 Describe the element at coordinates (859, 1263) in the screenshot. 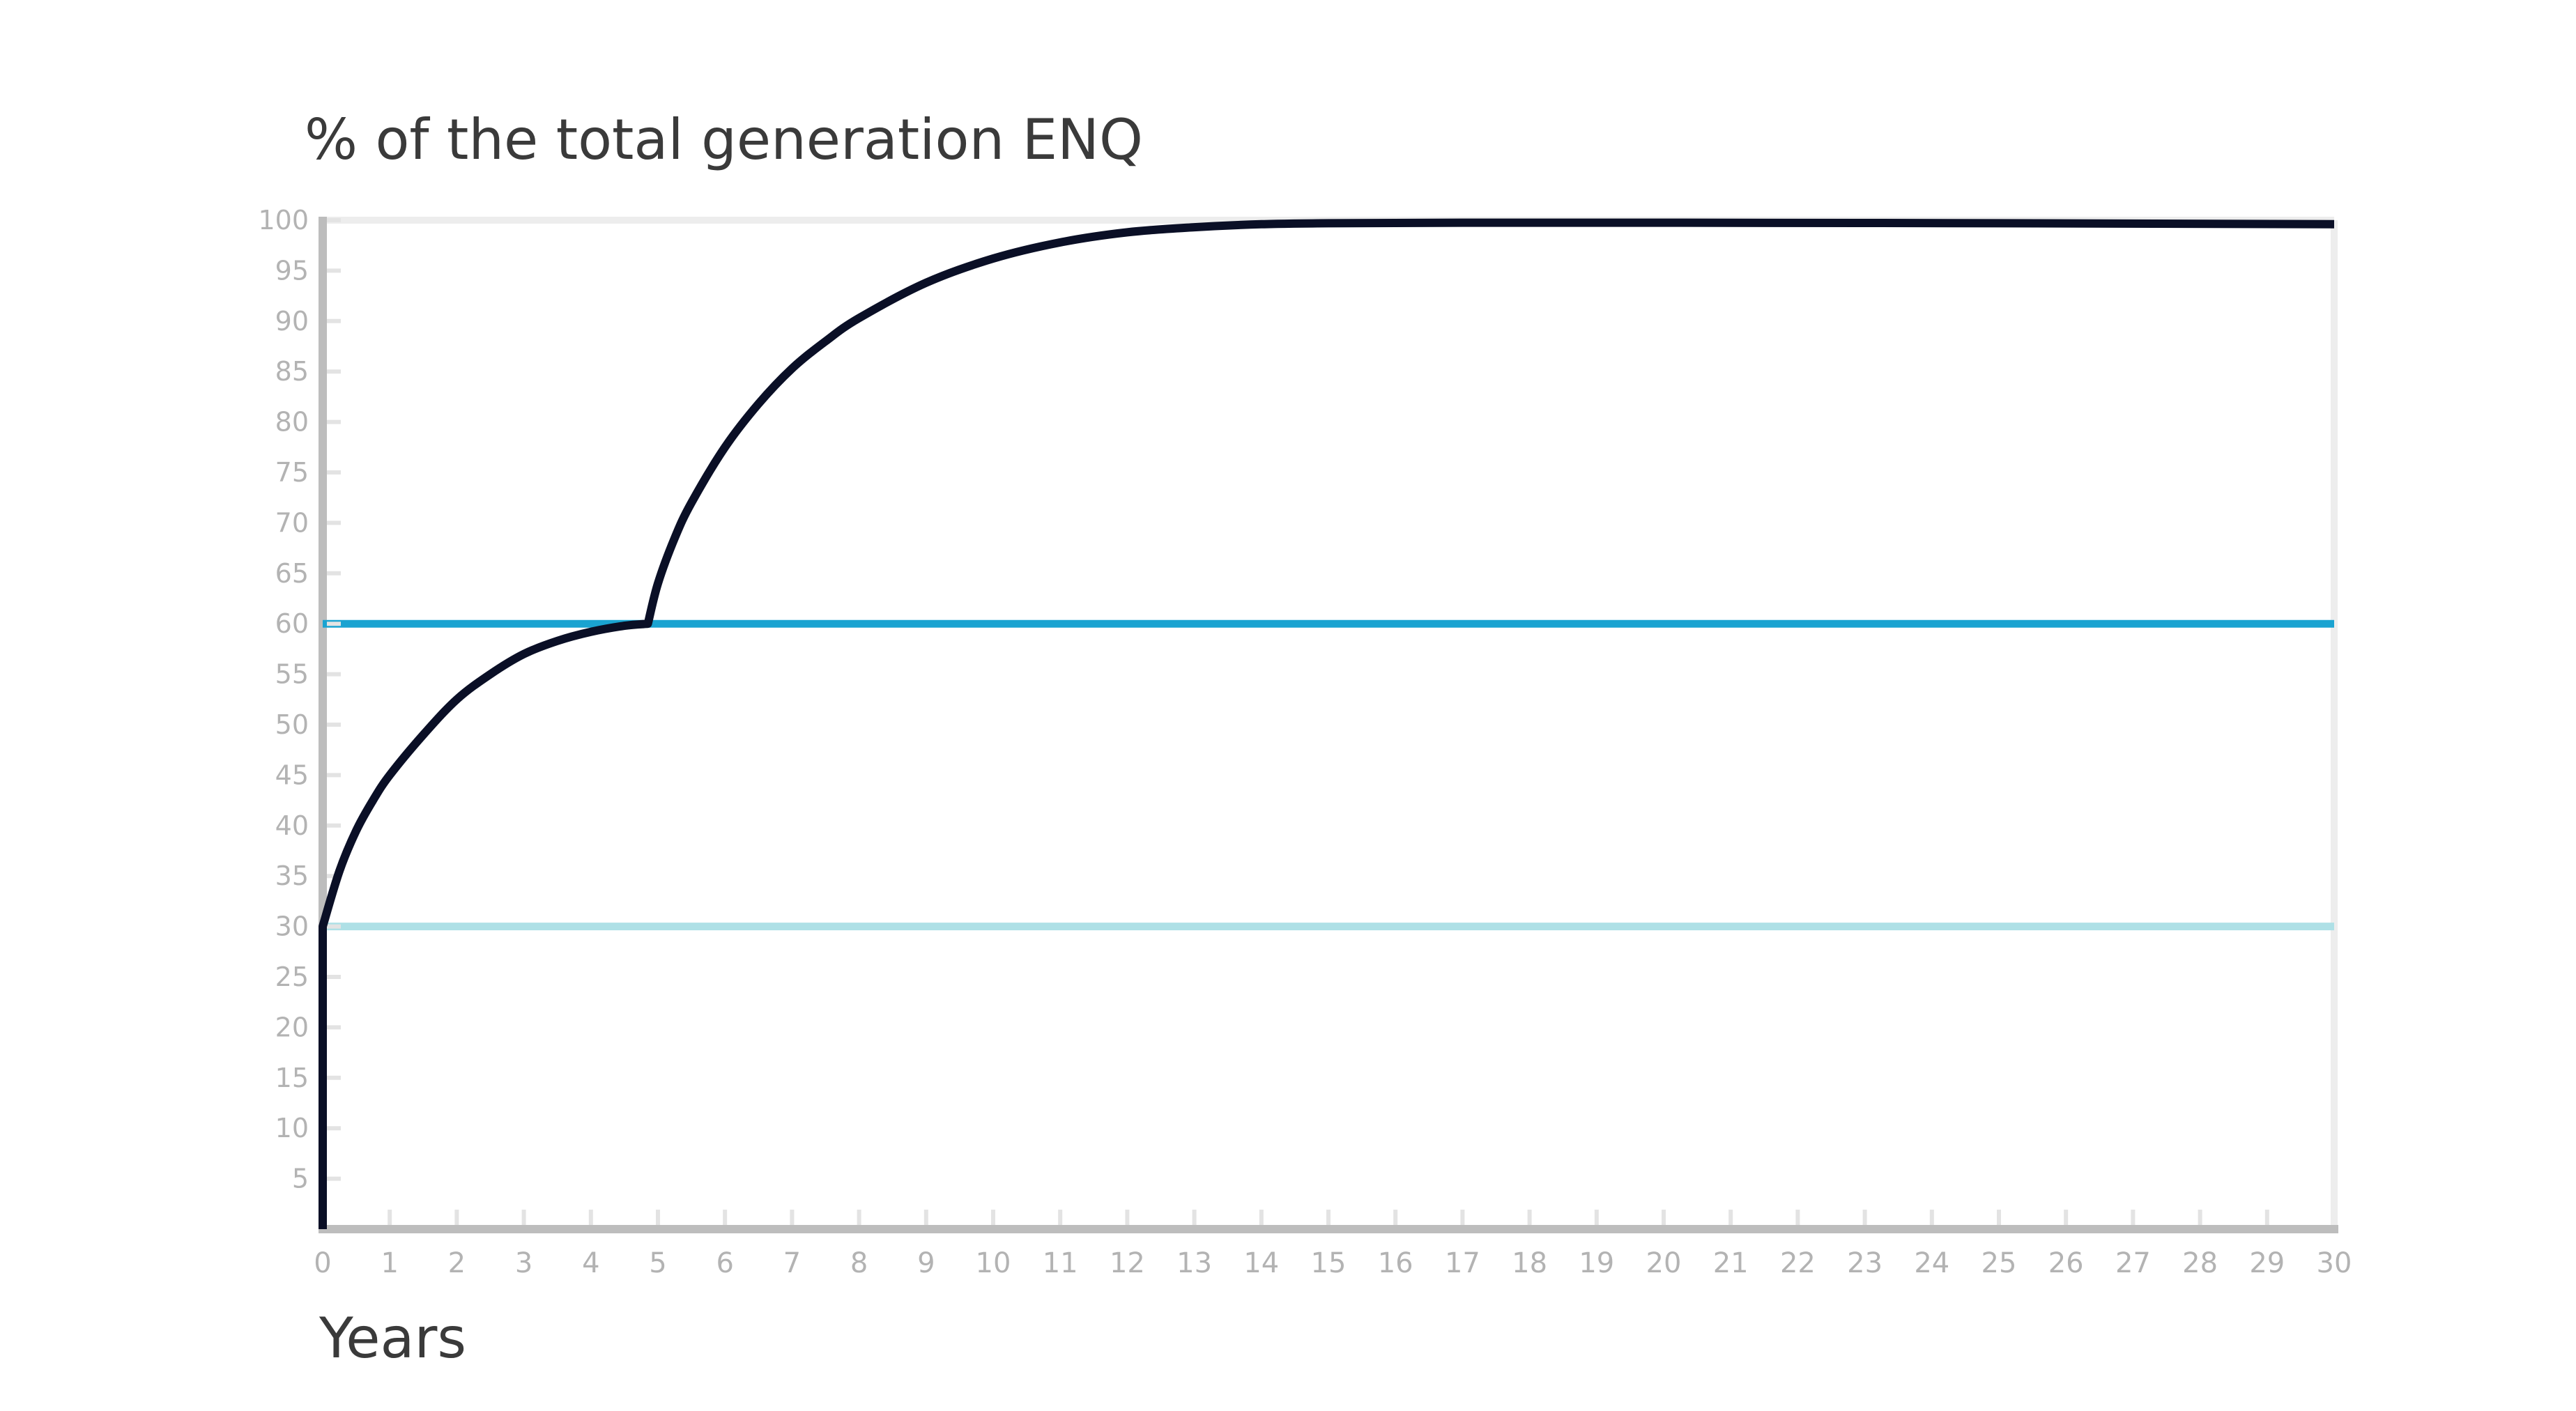

I see `x-tick-label: 8` at that location.